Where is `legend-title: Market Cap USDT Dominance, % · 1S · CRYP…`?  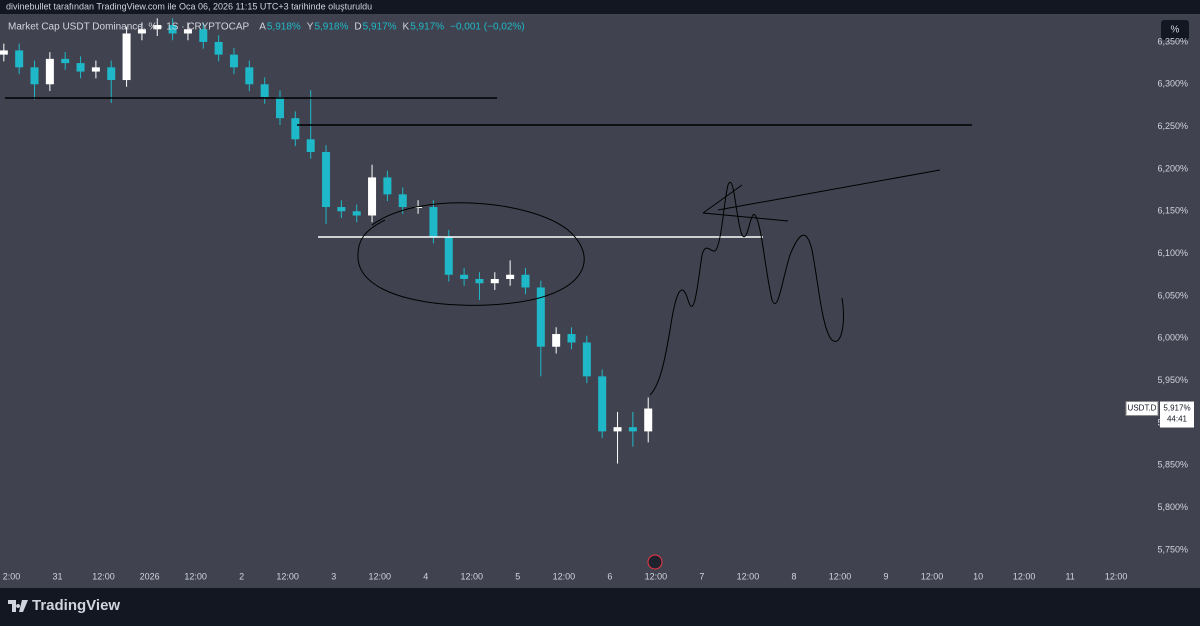
legend-title: Market Cap USDT Dominance, % · 1S · CRYP… is located at coordinates (129, 27).